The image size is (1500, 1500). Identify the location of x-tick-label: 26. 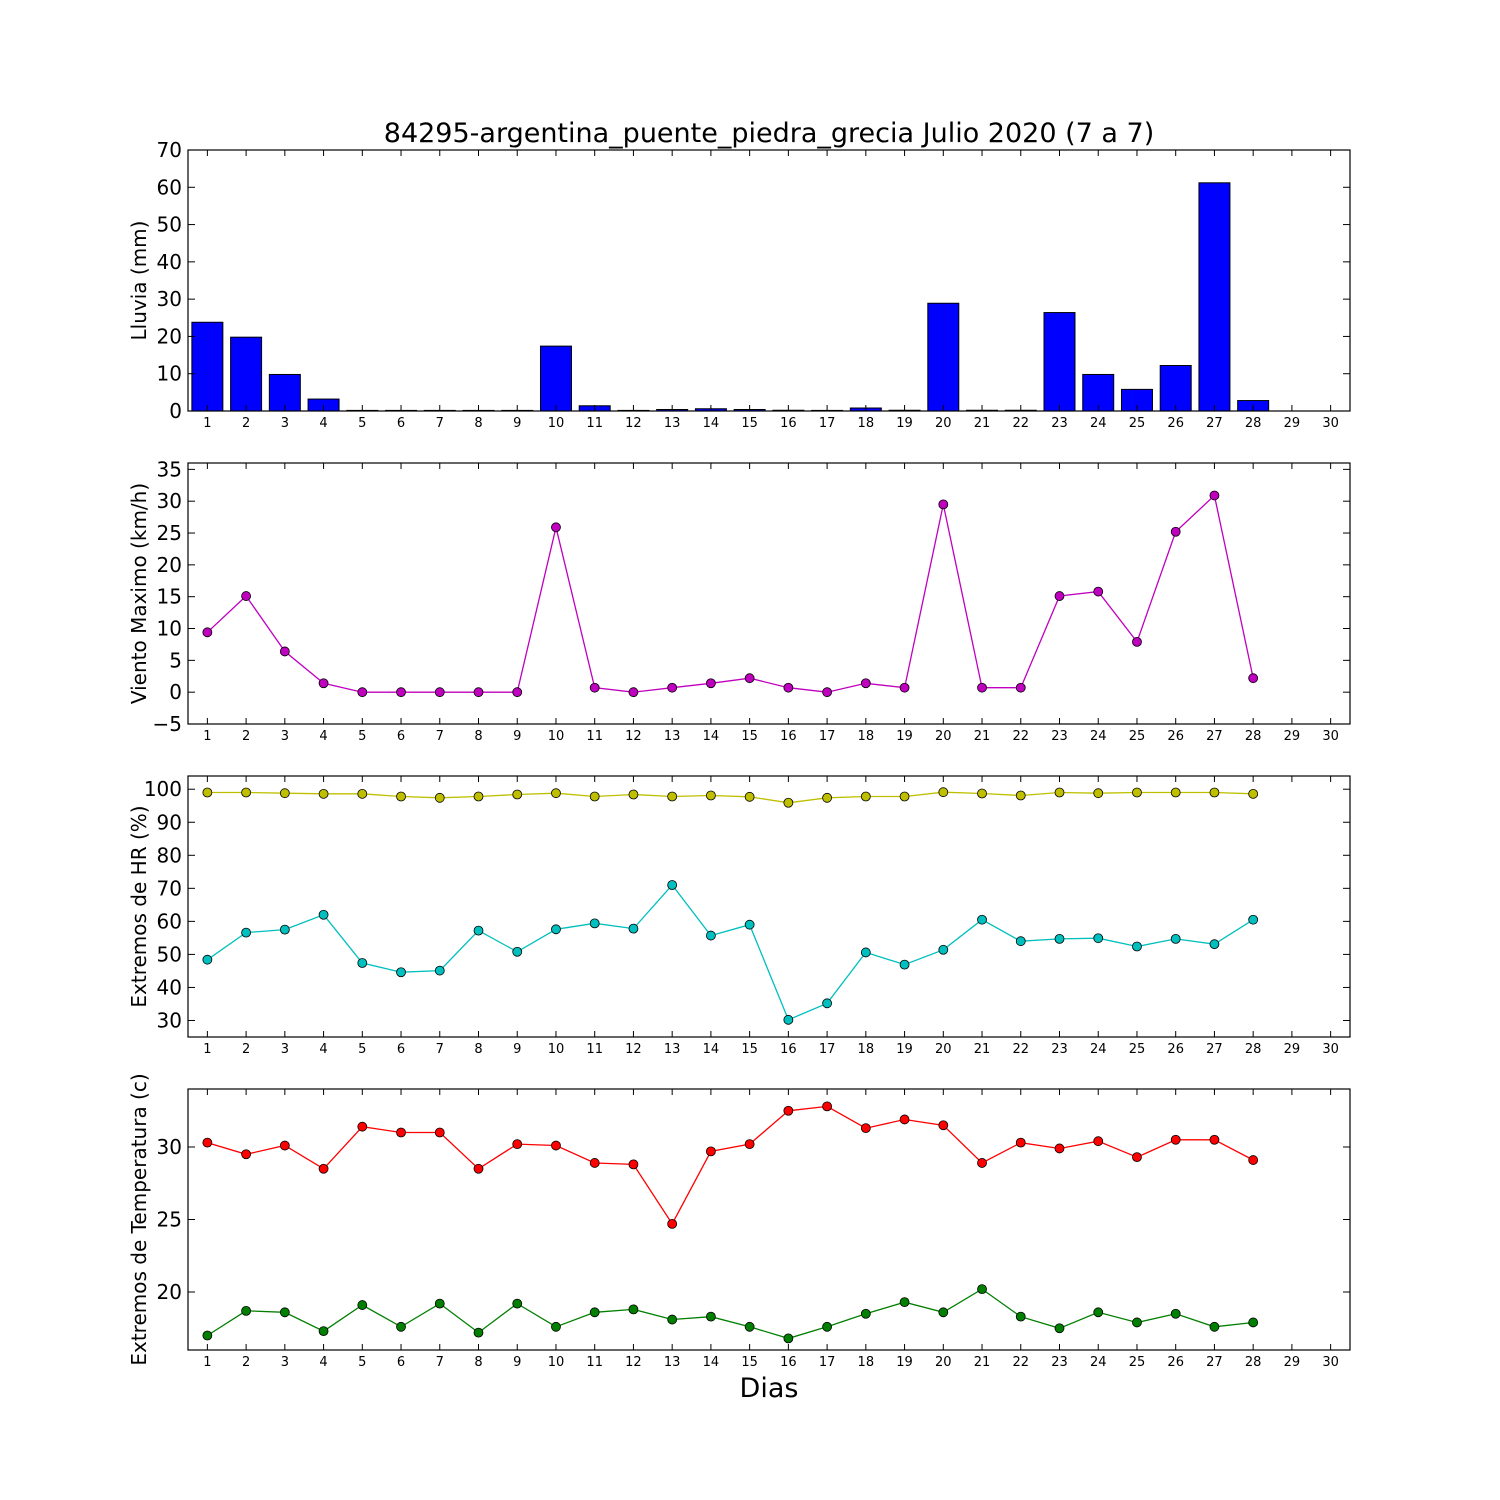
(1175, 1362).